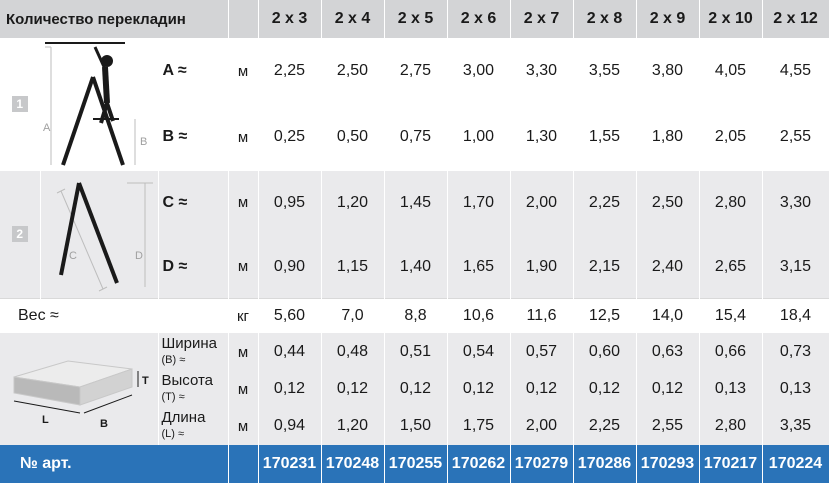 The height and width of the screenshot is (483, 829). I want to click on value-cell: 0,73, so click(795, 352).